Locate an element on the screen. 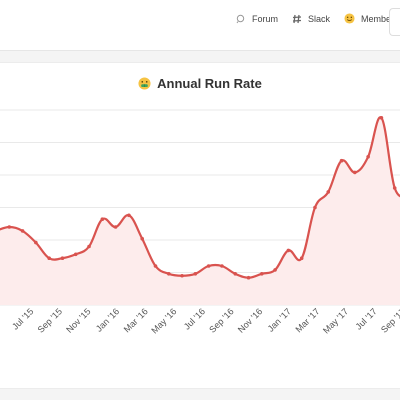 The width and height of the screenshot is (400, 400). x-tick-label: May '16 is located at coordinates (163, 320).